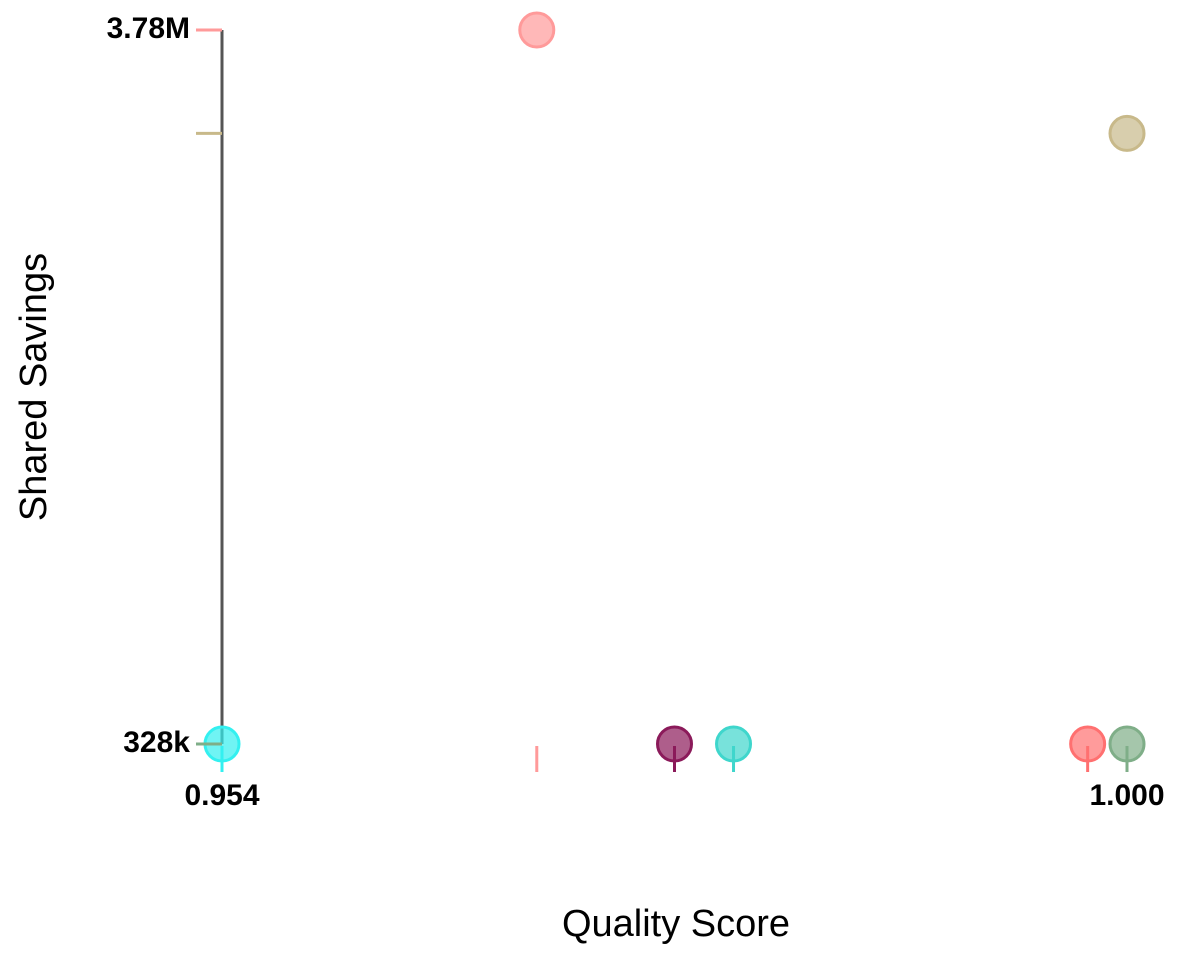 The height and width of the screenshot is (955, 1183). Describe the element at coordinates (221, 795) in the screenshot. I see `x-tick-label: 0.954` at that location.